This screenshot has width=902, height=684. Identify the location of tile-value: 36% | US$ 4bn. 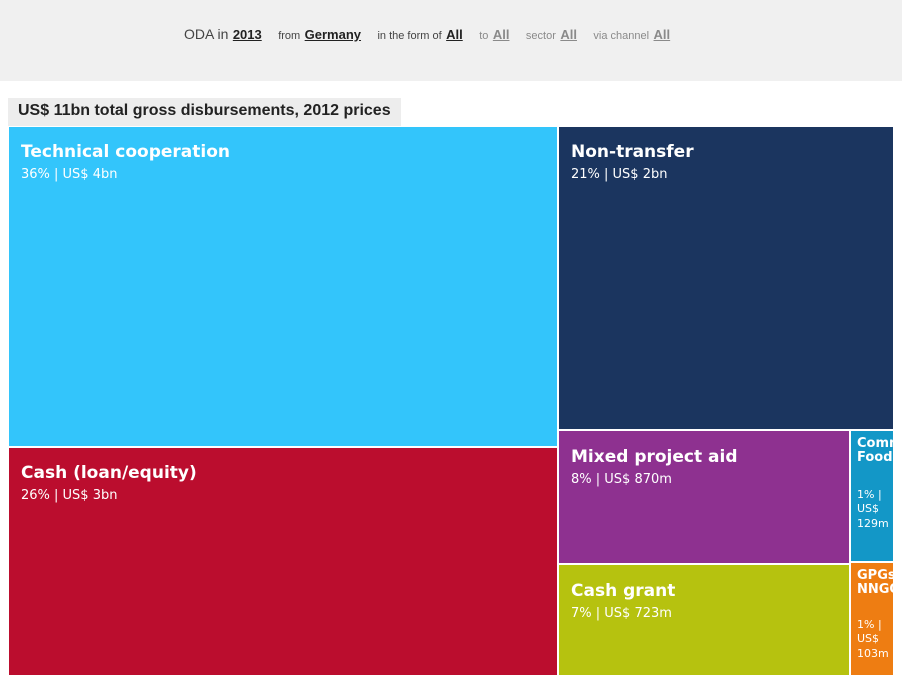
(69, 174).